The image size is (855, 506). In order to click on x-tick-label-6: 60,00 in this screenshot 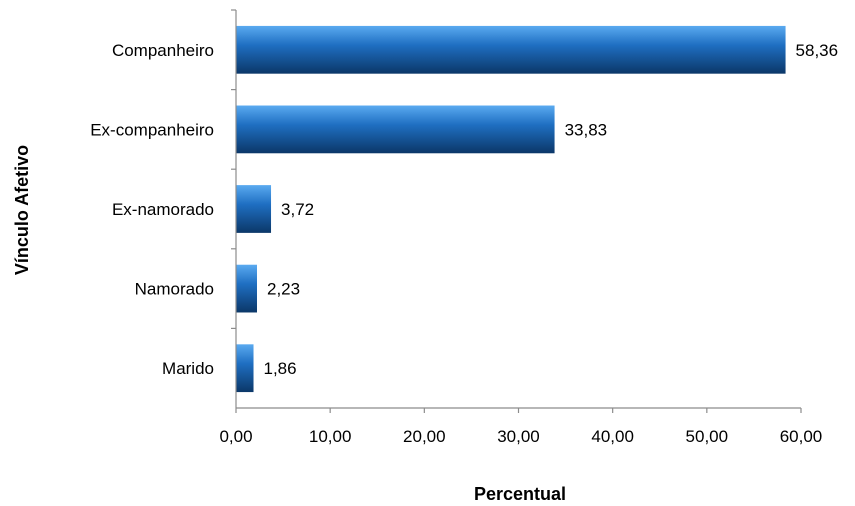, I will do `click(801, 436)`.